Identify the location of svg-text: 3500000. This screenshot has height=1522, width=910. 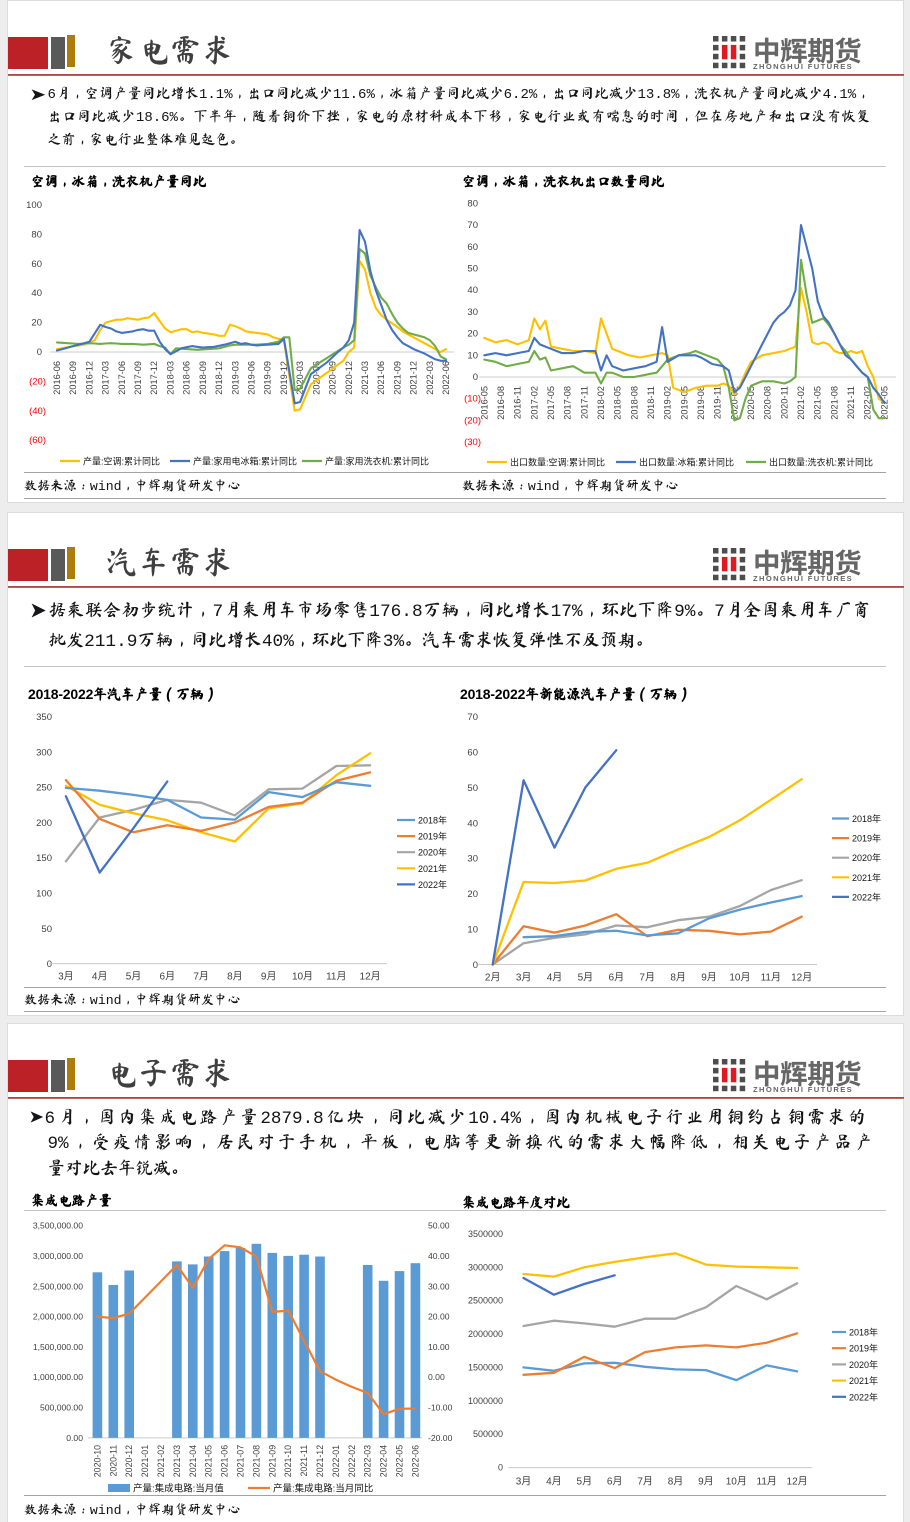
(485, 1234).